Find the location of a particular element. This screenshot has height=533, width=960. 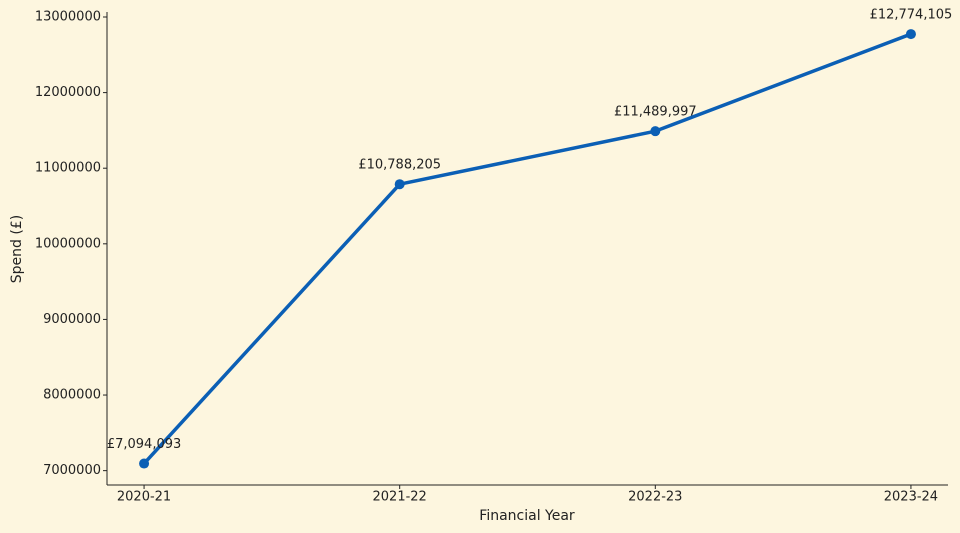

y-tick-label: 7000000 is located at coordinates (72, 470).